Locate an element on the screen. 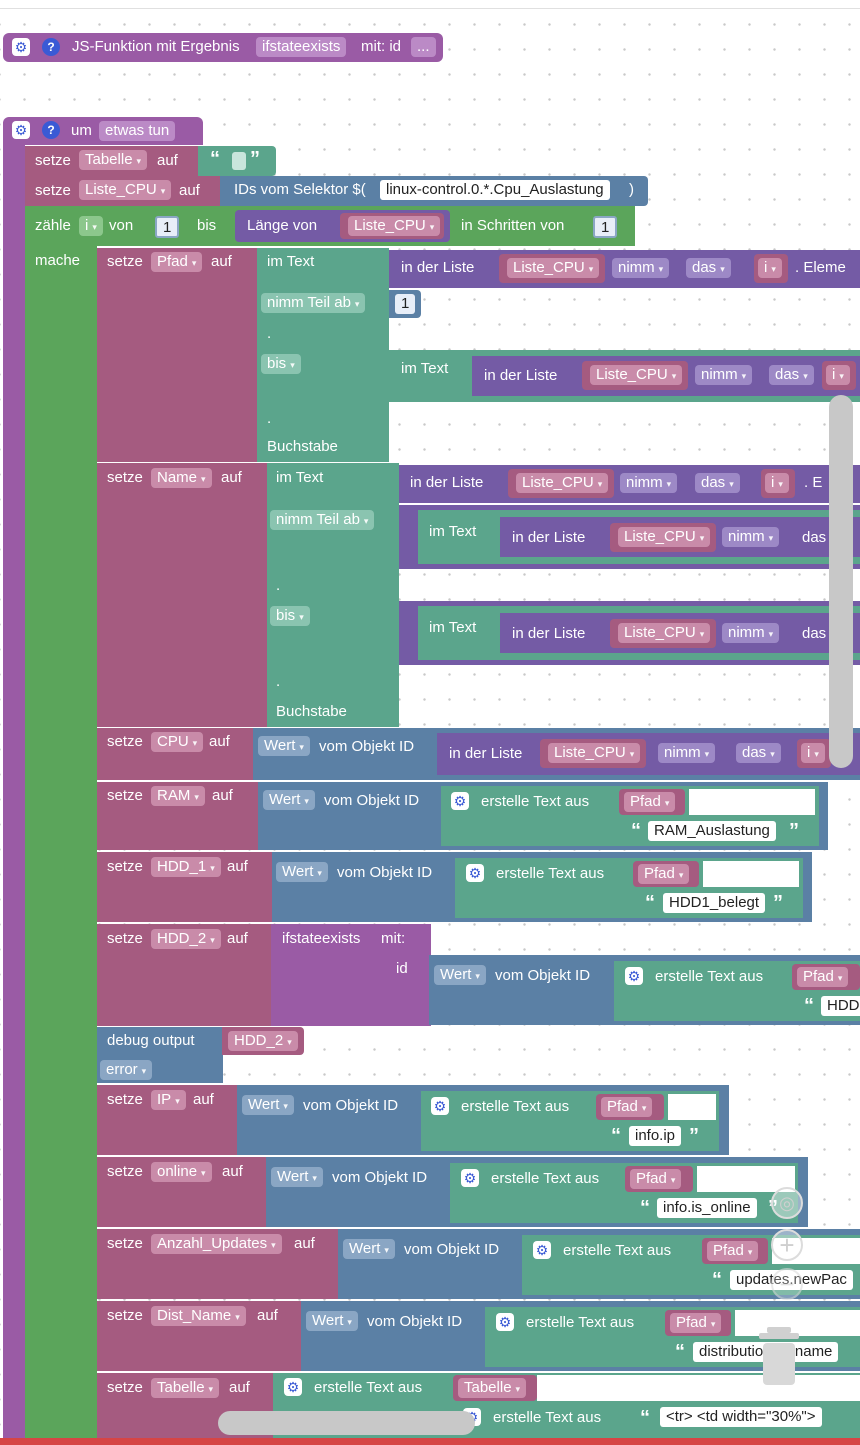  string-field: HDD1_belegt is located at coordinates (714, 903).